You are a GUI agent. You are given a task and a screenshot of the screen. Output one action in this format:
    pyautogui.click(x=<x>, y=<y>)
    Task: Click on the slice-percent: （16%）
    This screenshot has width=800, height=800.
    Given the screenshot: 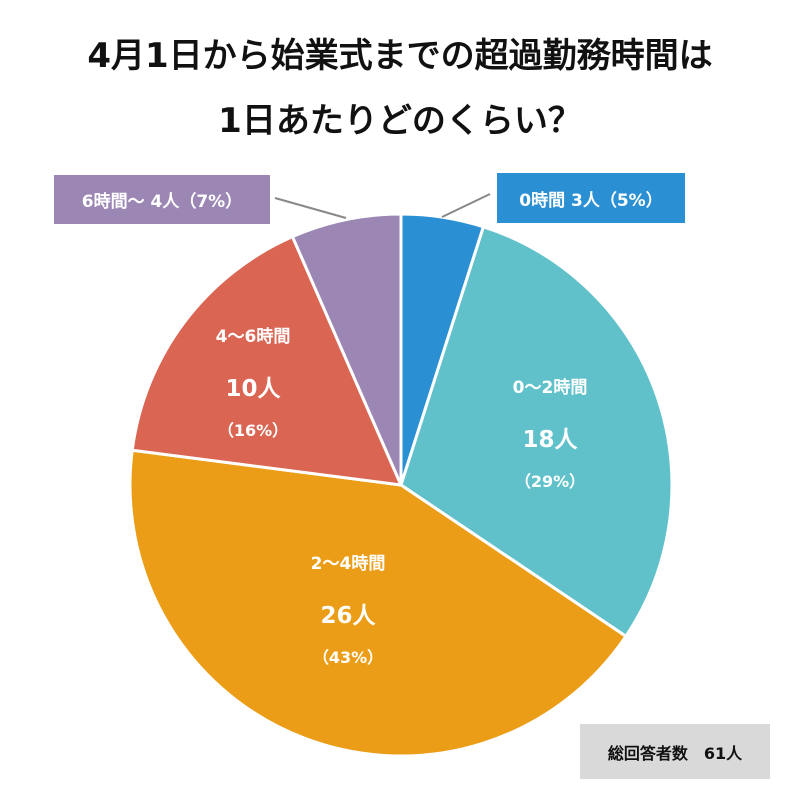 What is the action you would take?
    pyautogui.click(x=253, y=430)
    